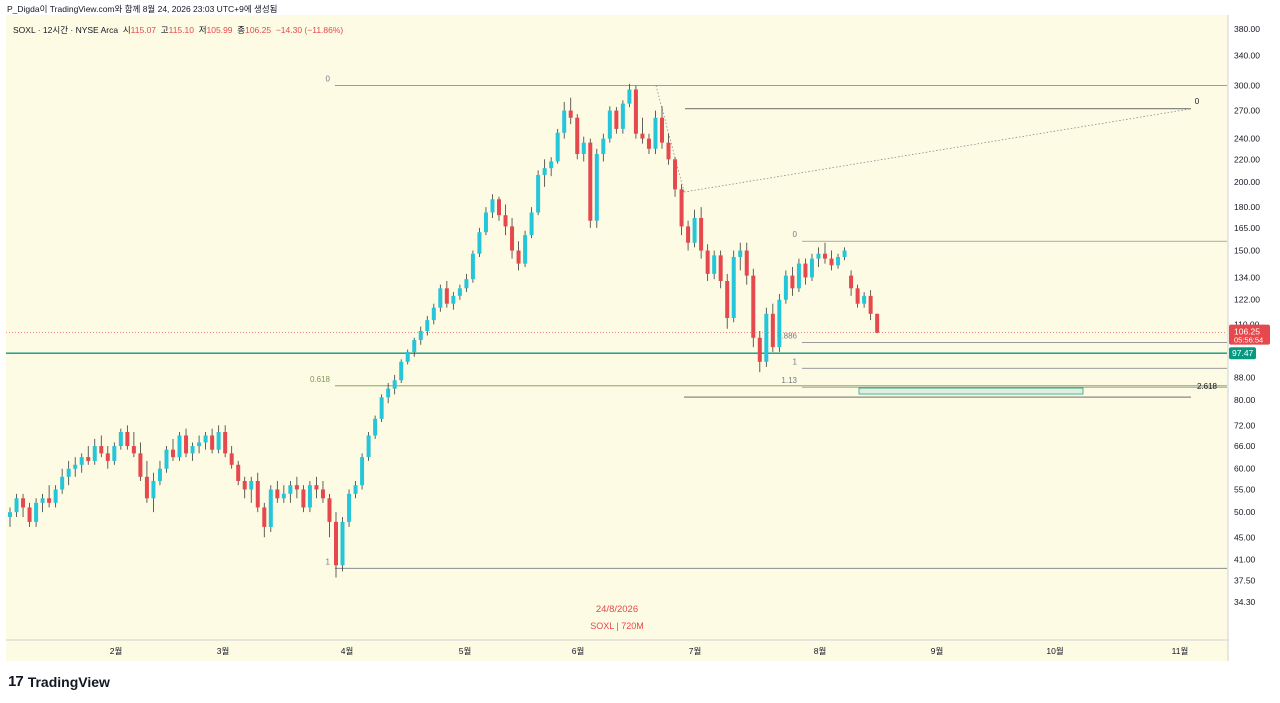 The image size is (1280, 703). Describe the element at coordinates (1245, 559) in the screenshot. I see `price-tick-label: 41.00` at that location.